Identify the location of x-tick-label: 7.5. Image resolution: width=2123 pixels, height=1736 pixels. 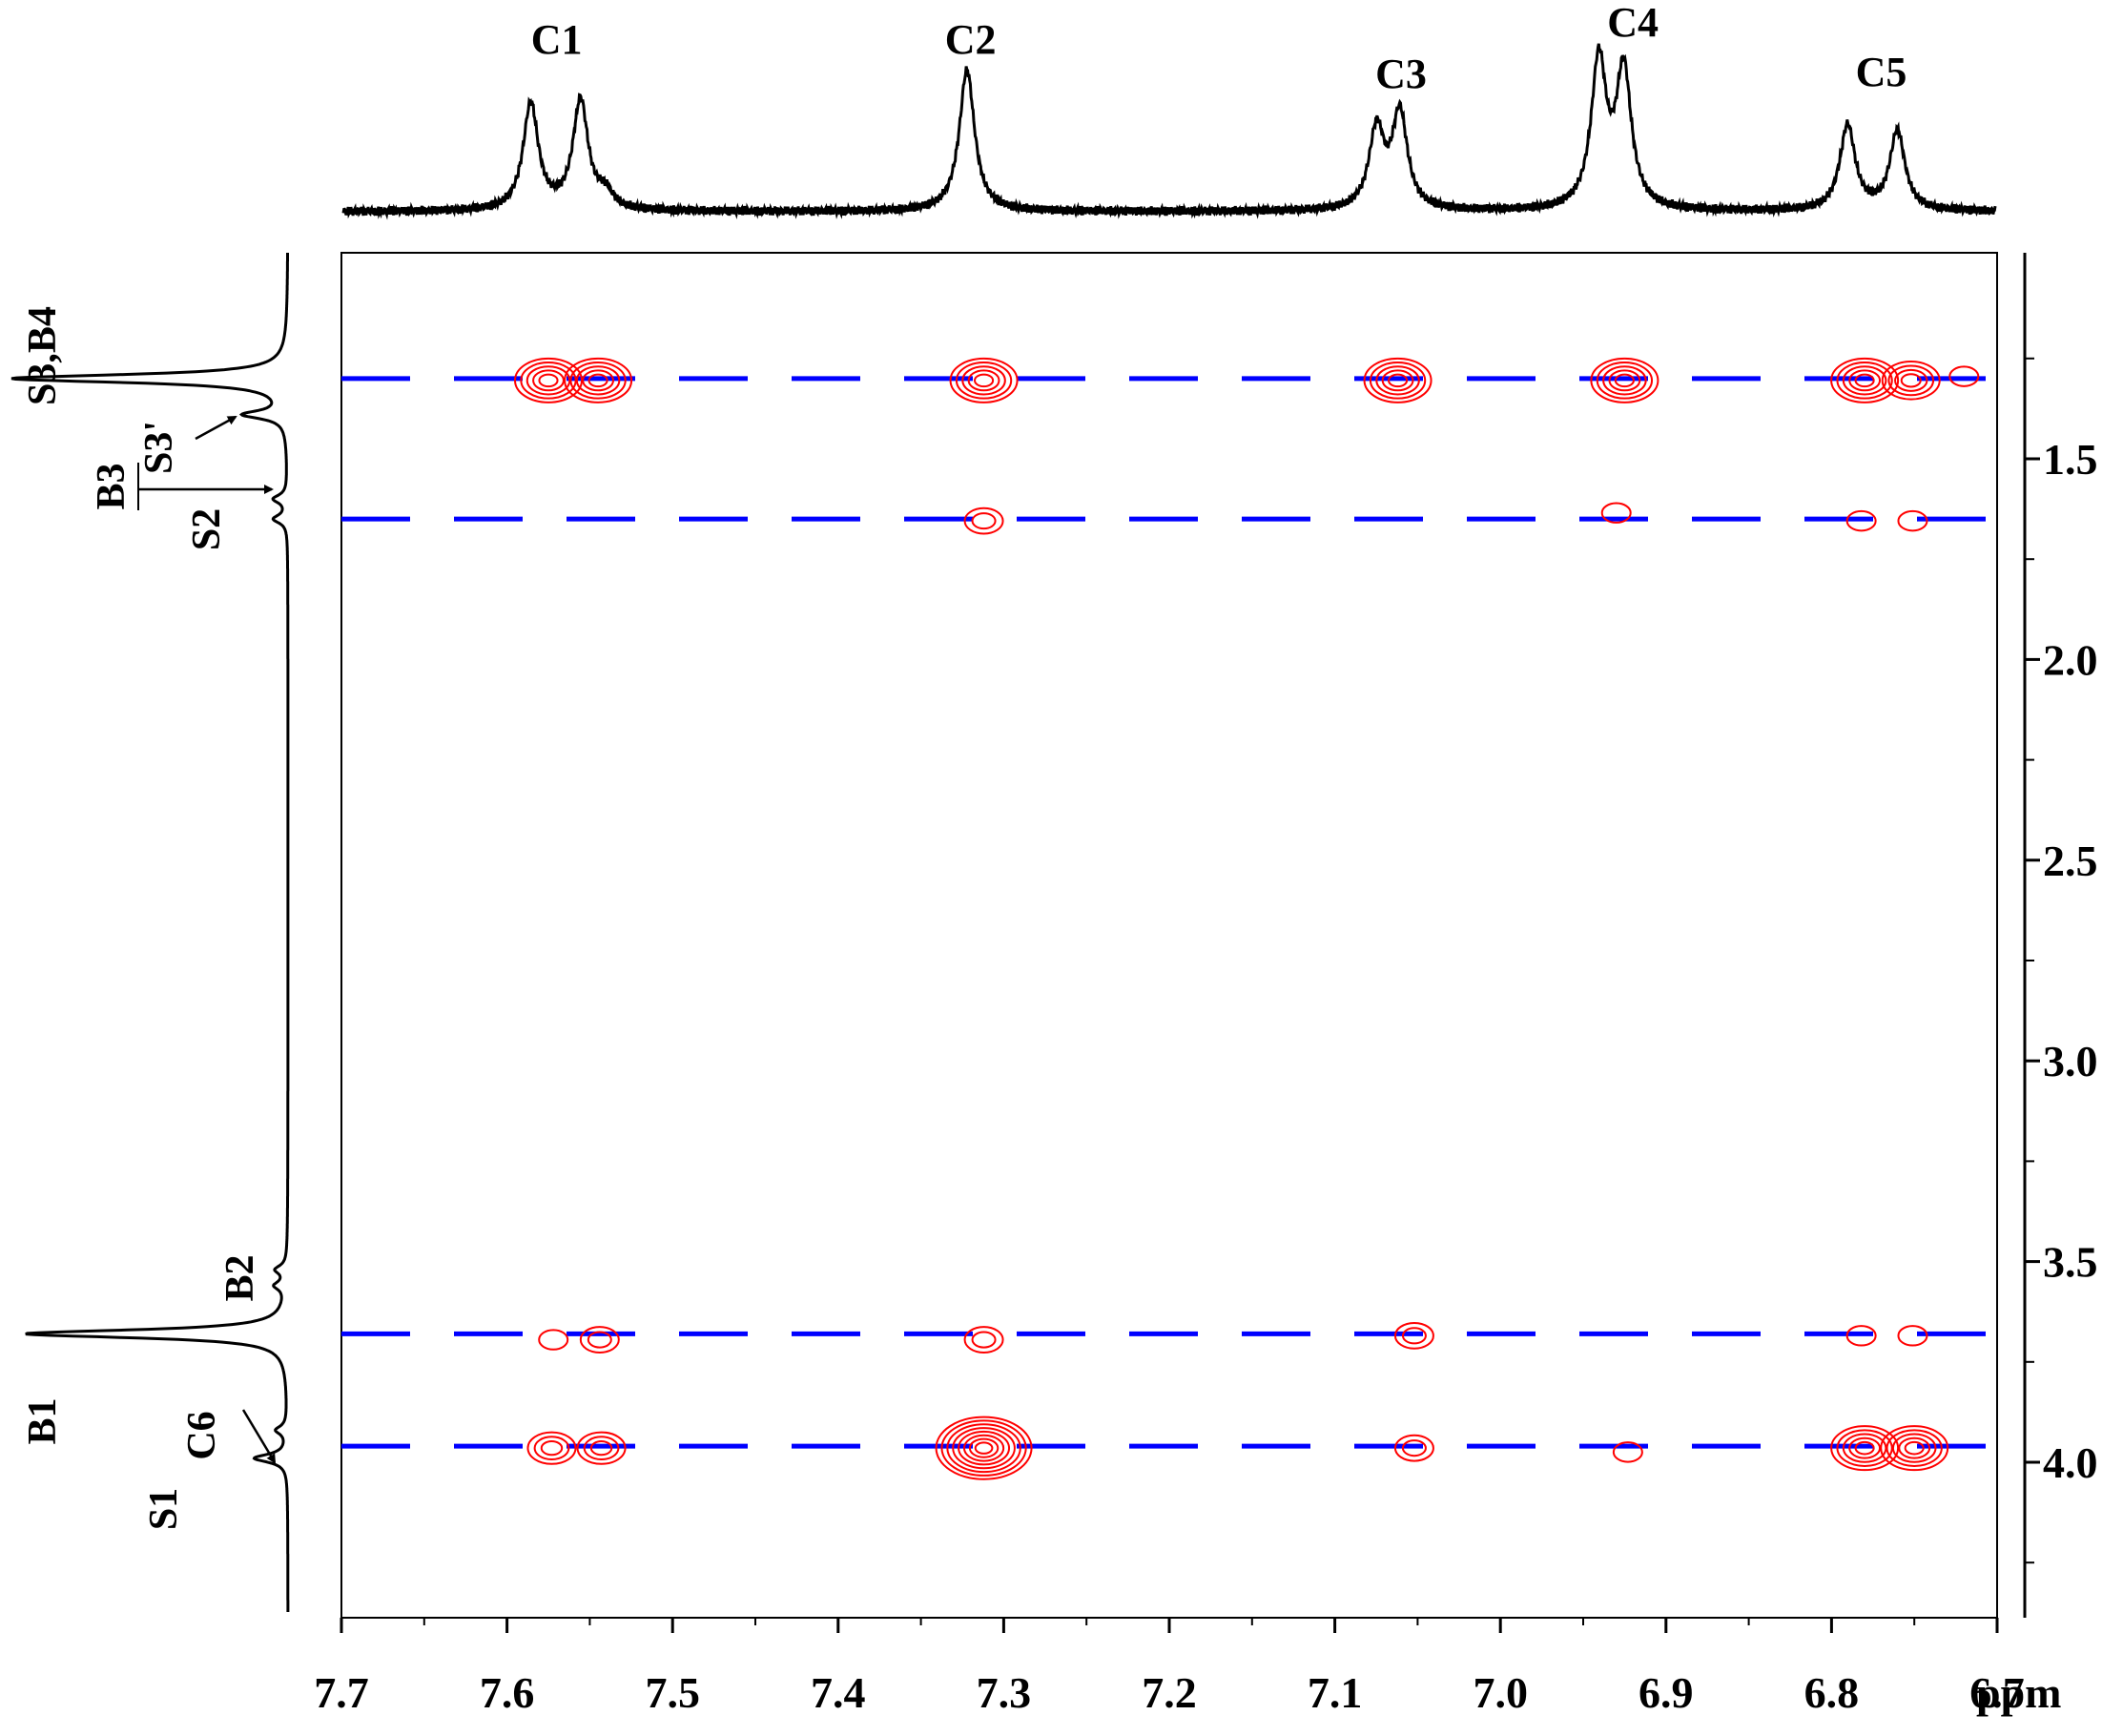
(672, 1692).